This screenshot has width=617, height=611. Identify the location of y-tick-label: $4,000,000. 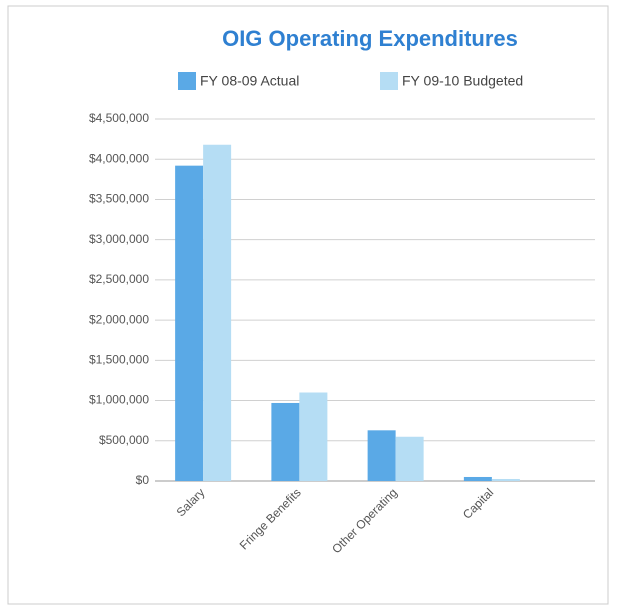
(119, 158).